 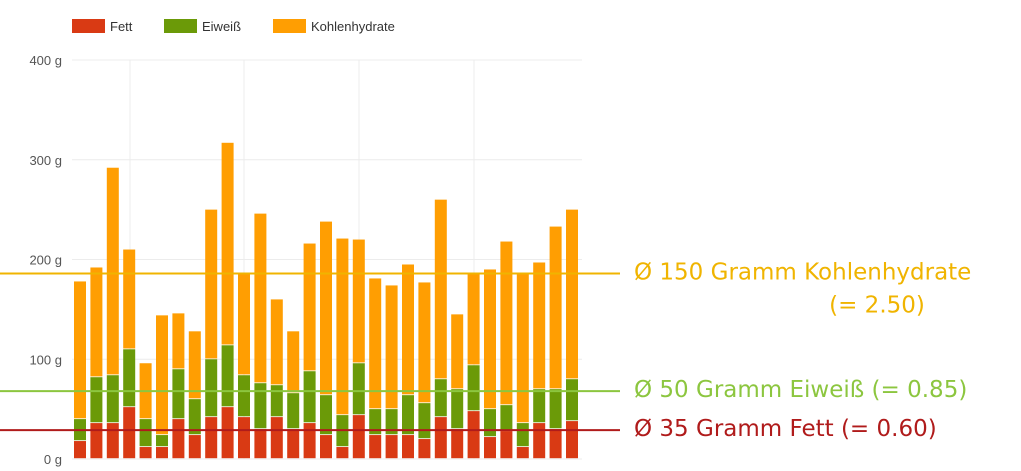 I want to click on y-tick-label: 400 g, so click(x=45, y=60).